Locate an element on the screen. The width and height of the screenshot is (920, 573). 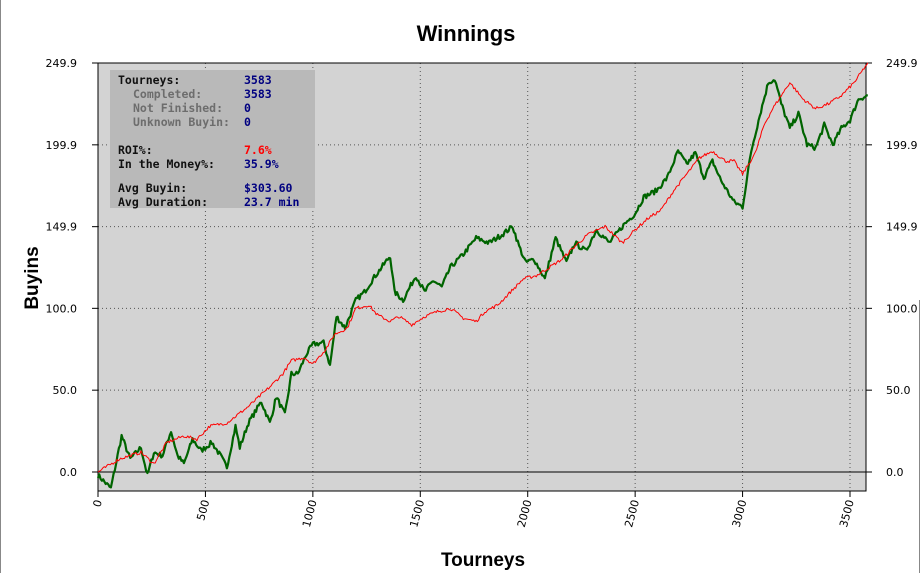
x-tick-label: 1000 is located at coordinates (310, 513).